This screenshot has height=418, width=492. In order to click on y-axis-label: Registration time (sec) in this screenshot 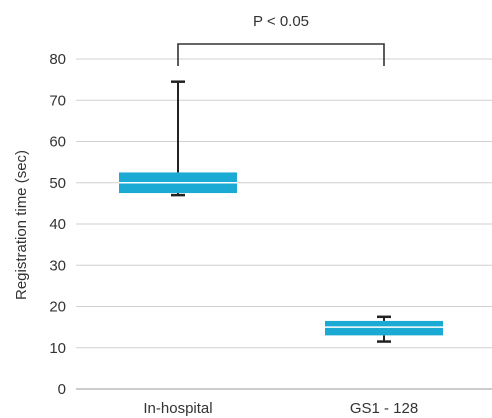, I will do `click(21, 225)`.